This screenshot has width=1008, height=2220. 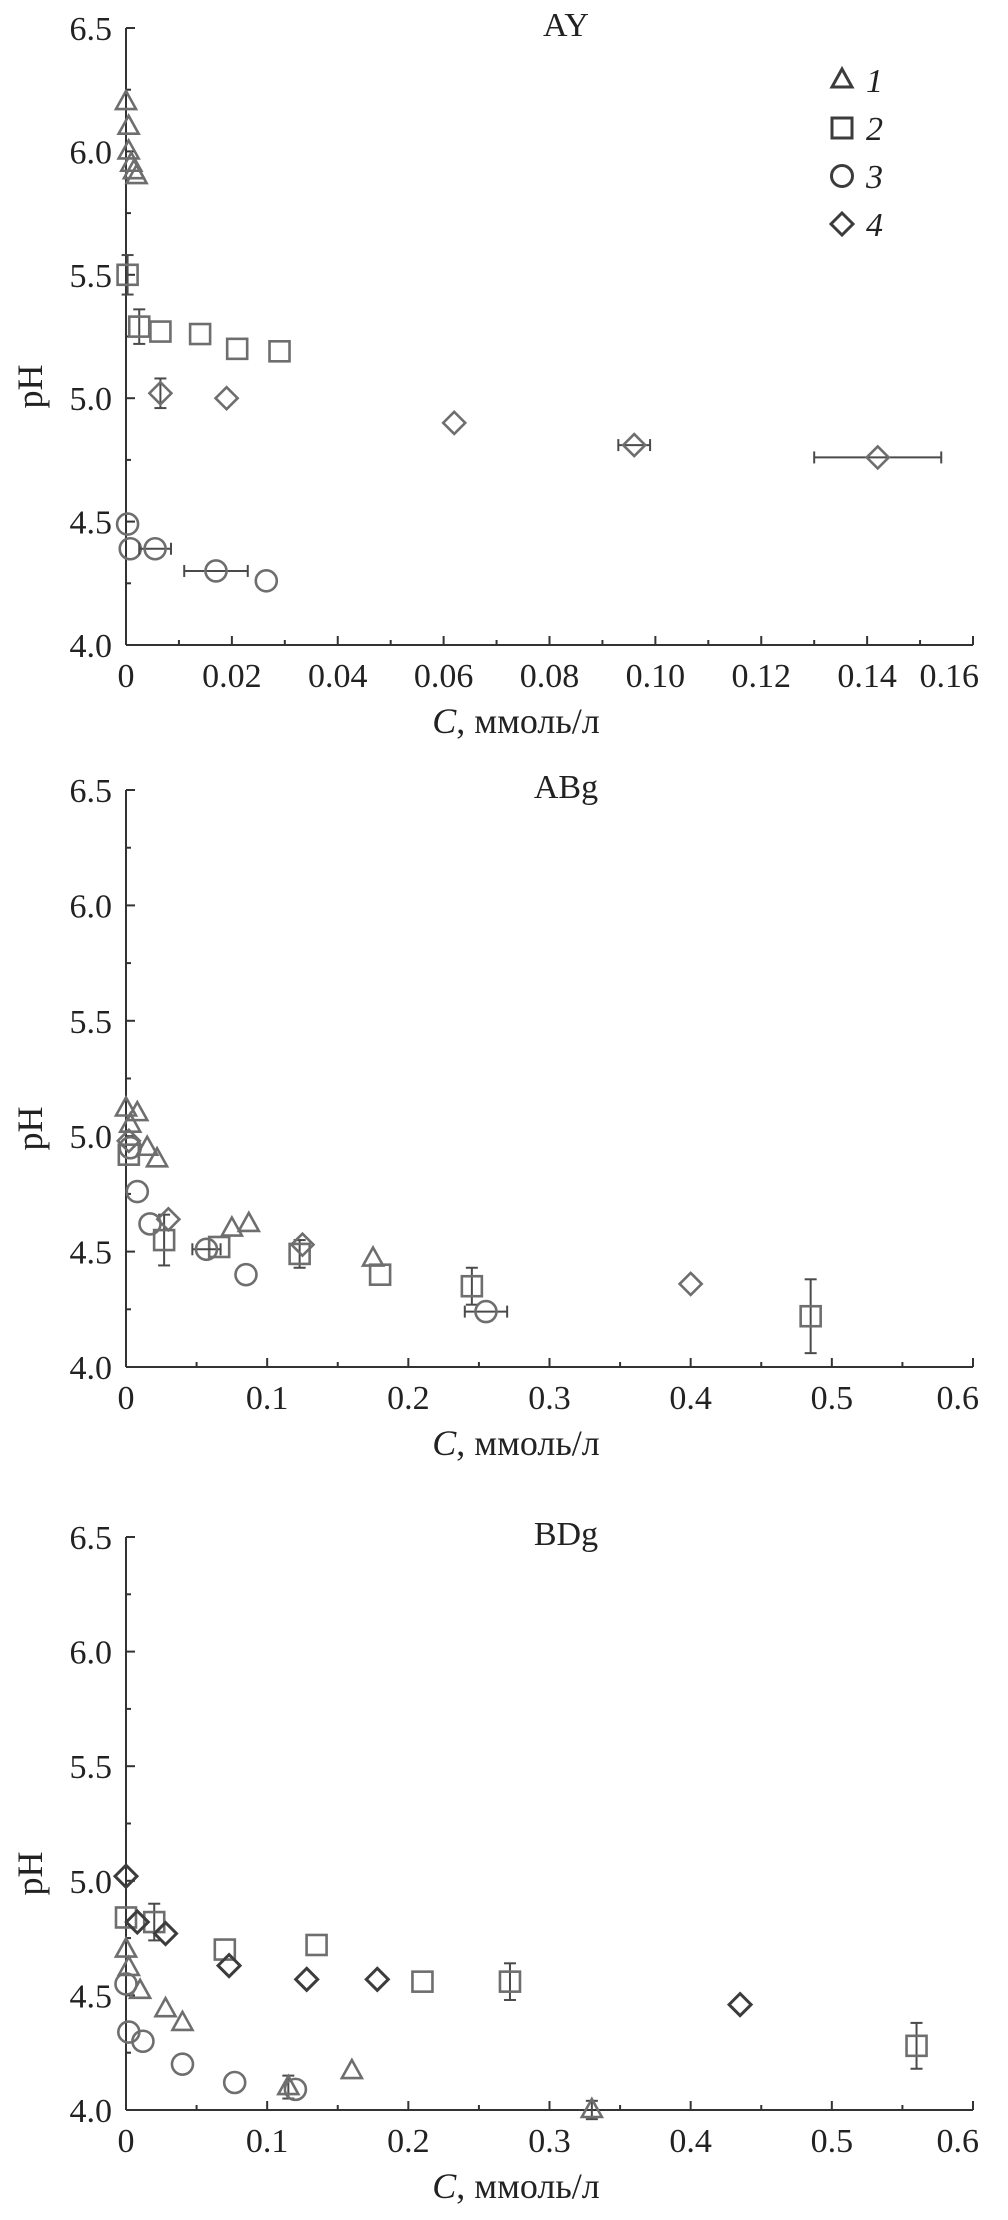 What do you see at coordinates (856, 129) in the screenshot?
I see `legend-entry-2: 2` at bounding box center [856, 129].